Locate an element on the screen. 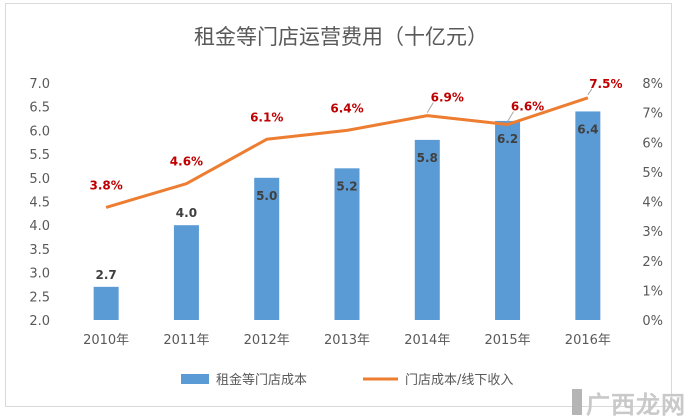 The image size is (700, 420). legend-bar-label: 租金等门店成本 is located at coordinates (261, 380).